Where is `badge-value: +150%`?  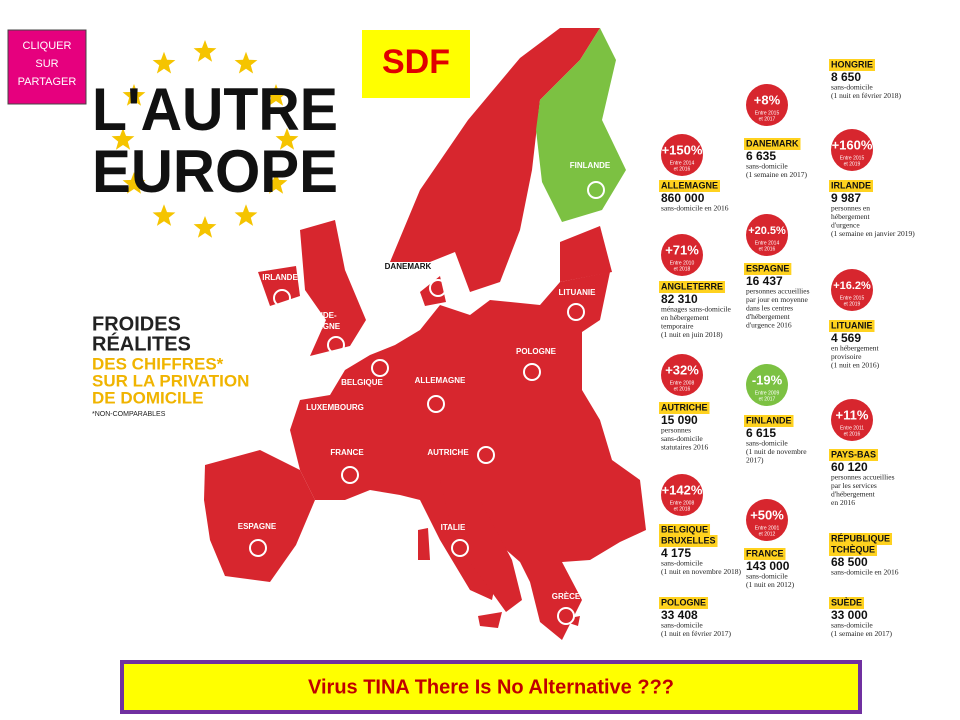
badge-value: +150% is located at coordinates (682, 149).